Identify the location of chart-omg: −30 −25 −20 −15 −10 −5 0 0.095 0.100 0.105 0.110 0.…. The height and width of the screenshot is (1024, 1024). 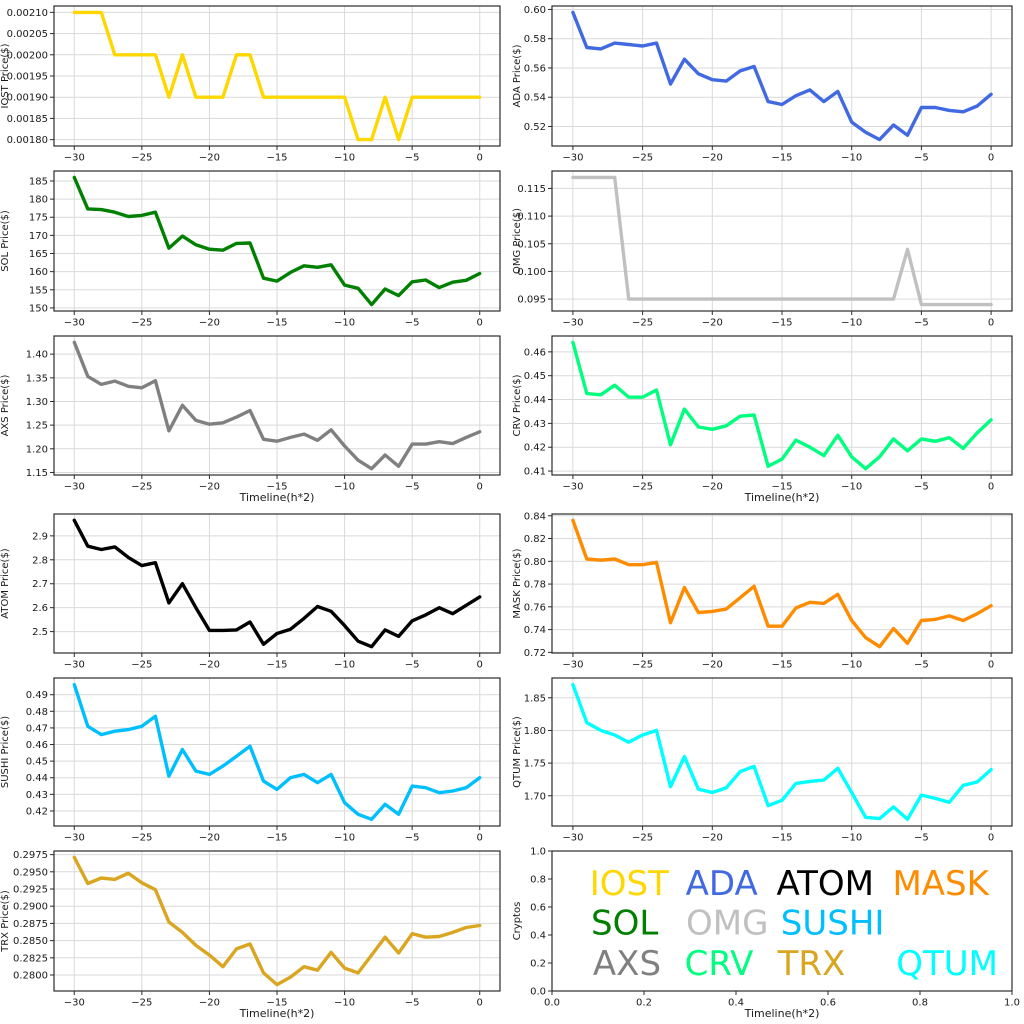
(768, 247).